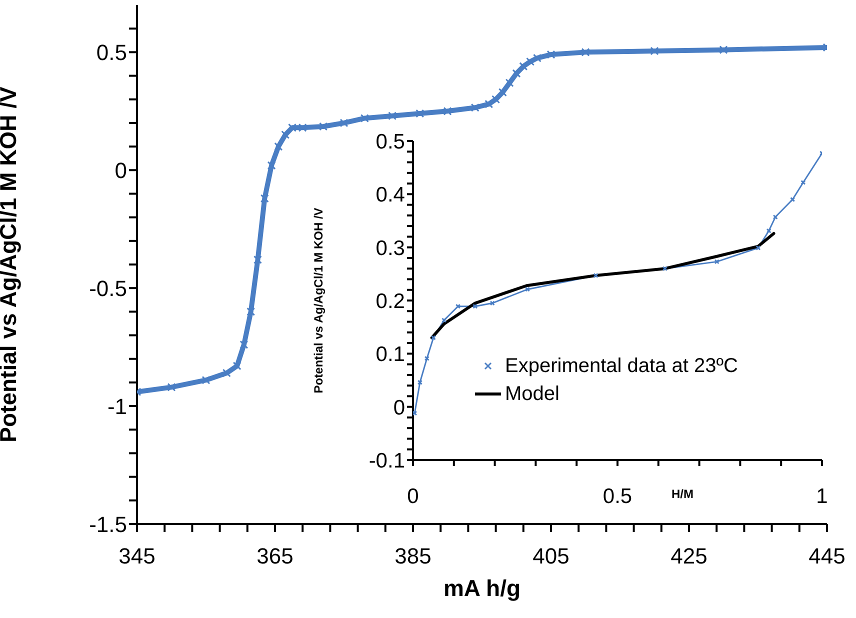 Image resolution: width=856 pixels, height=618 pixels. Describe the element at coordinates (390, 248) in the screenshot. I see `y-tick-label: 0.3` at that location.